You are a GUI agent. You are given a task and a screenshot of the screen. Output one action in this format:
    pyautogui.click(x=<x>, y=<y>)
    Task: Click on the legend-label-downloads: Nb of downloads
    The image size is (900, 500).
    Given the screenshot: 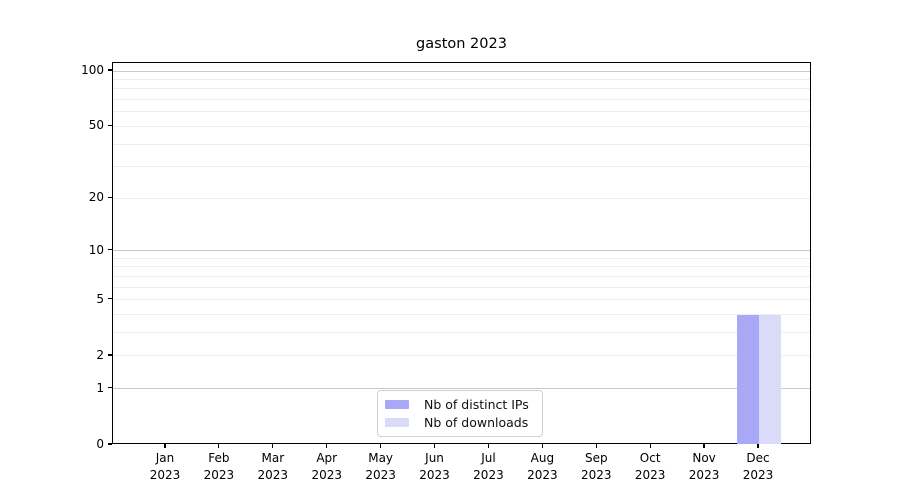 What is the action you would take?
    pyautogui.click(x=476, y=422)
    